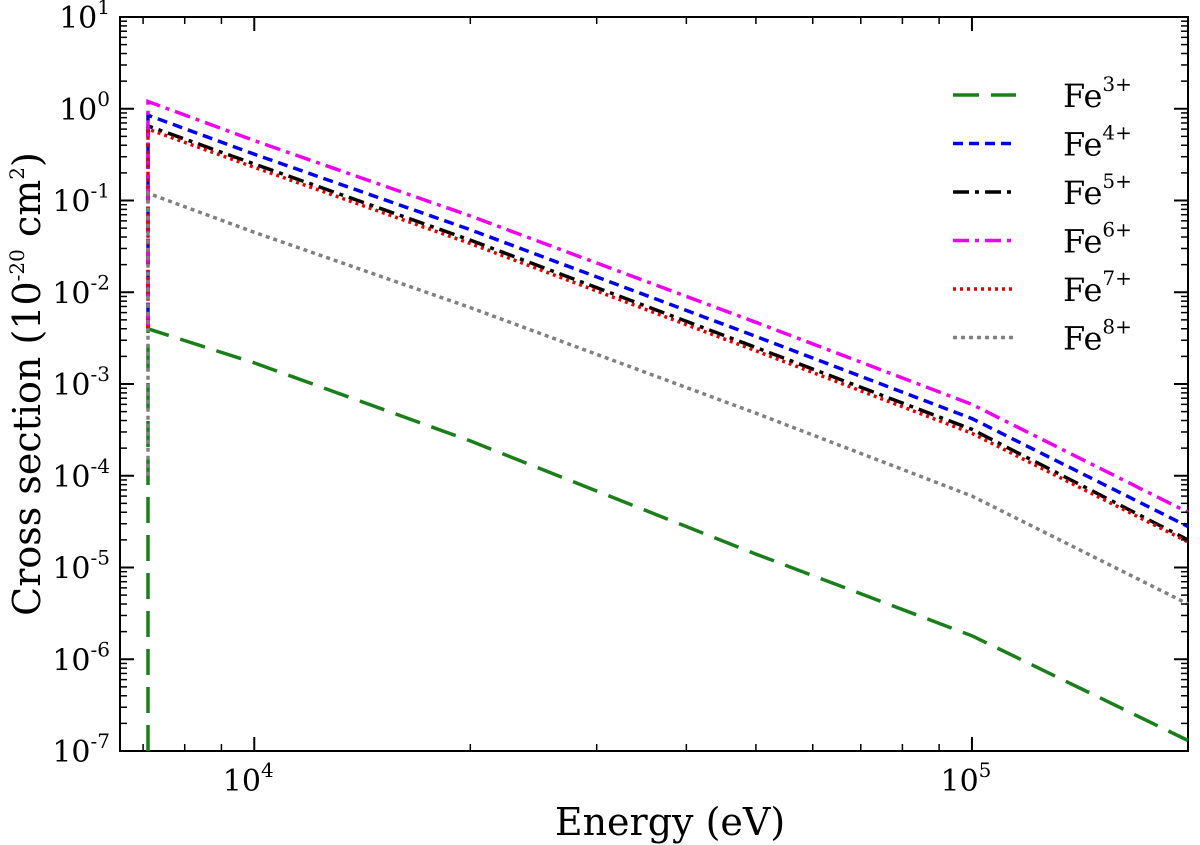 The image size is (1200, 845). What do you see at coordinates (81, 474) in the screenshot?
I see `y-tick-label: 10⁻⁴` at bounding box center [81, 474].